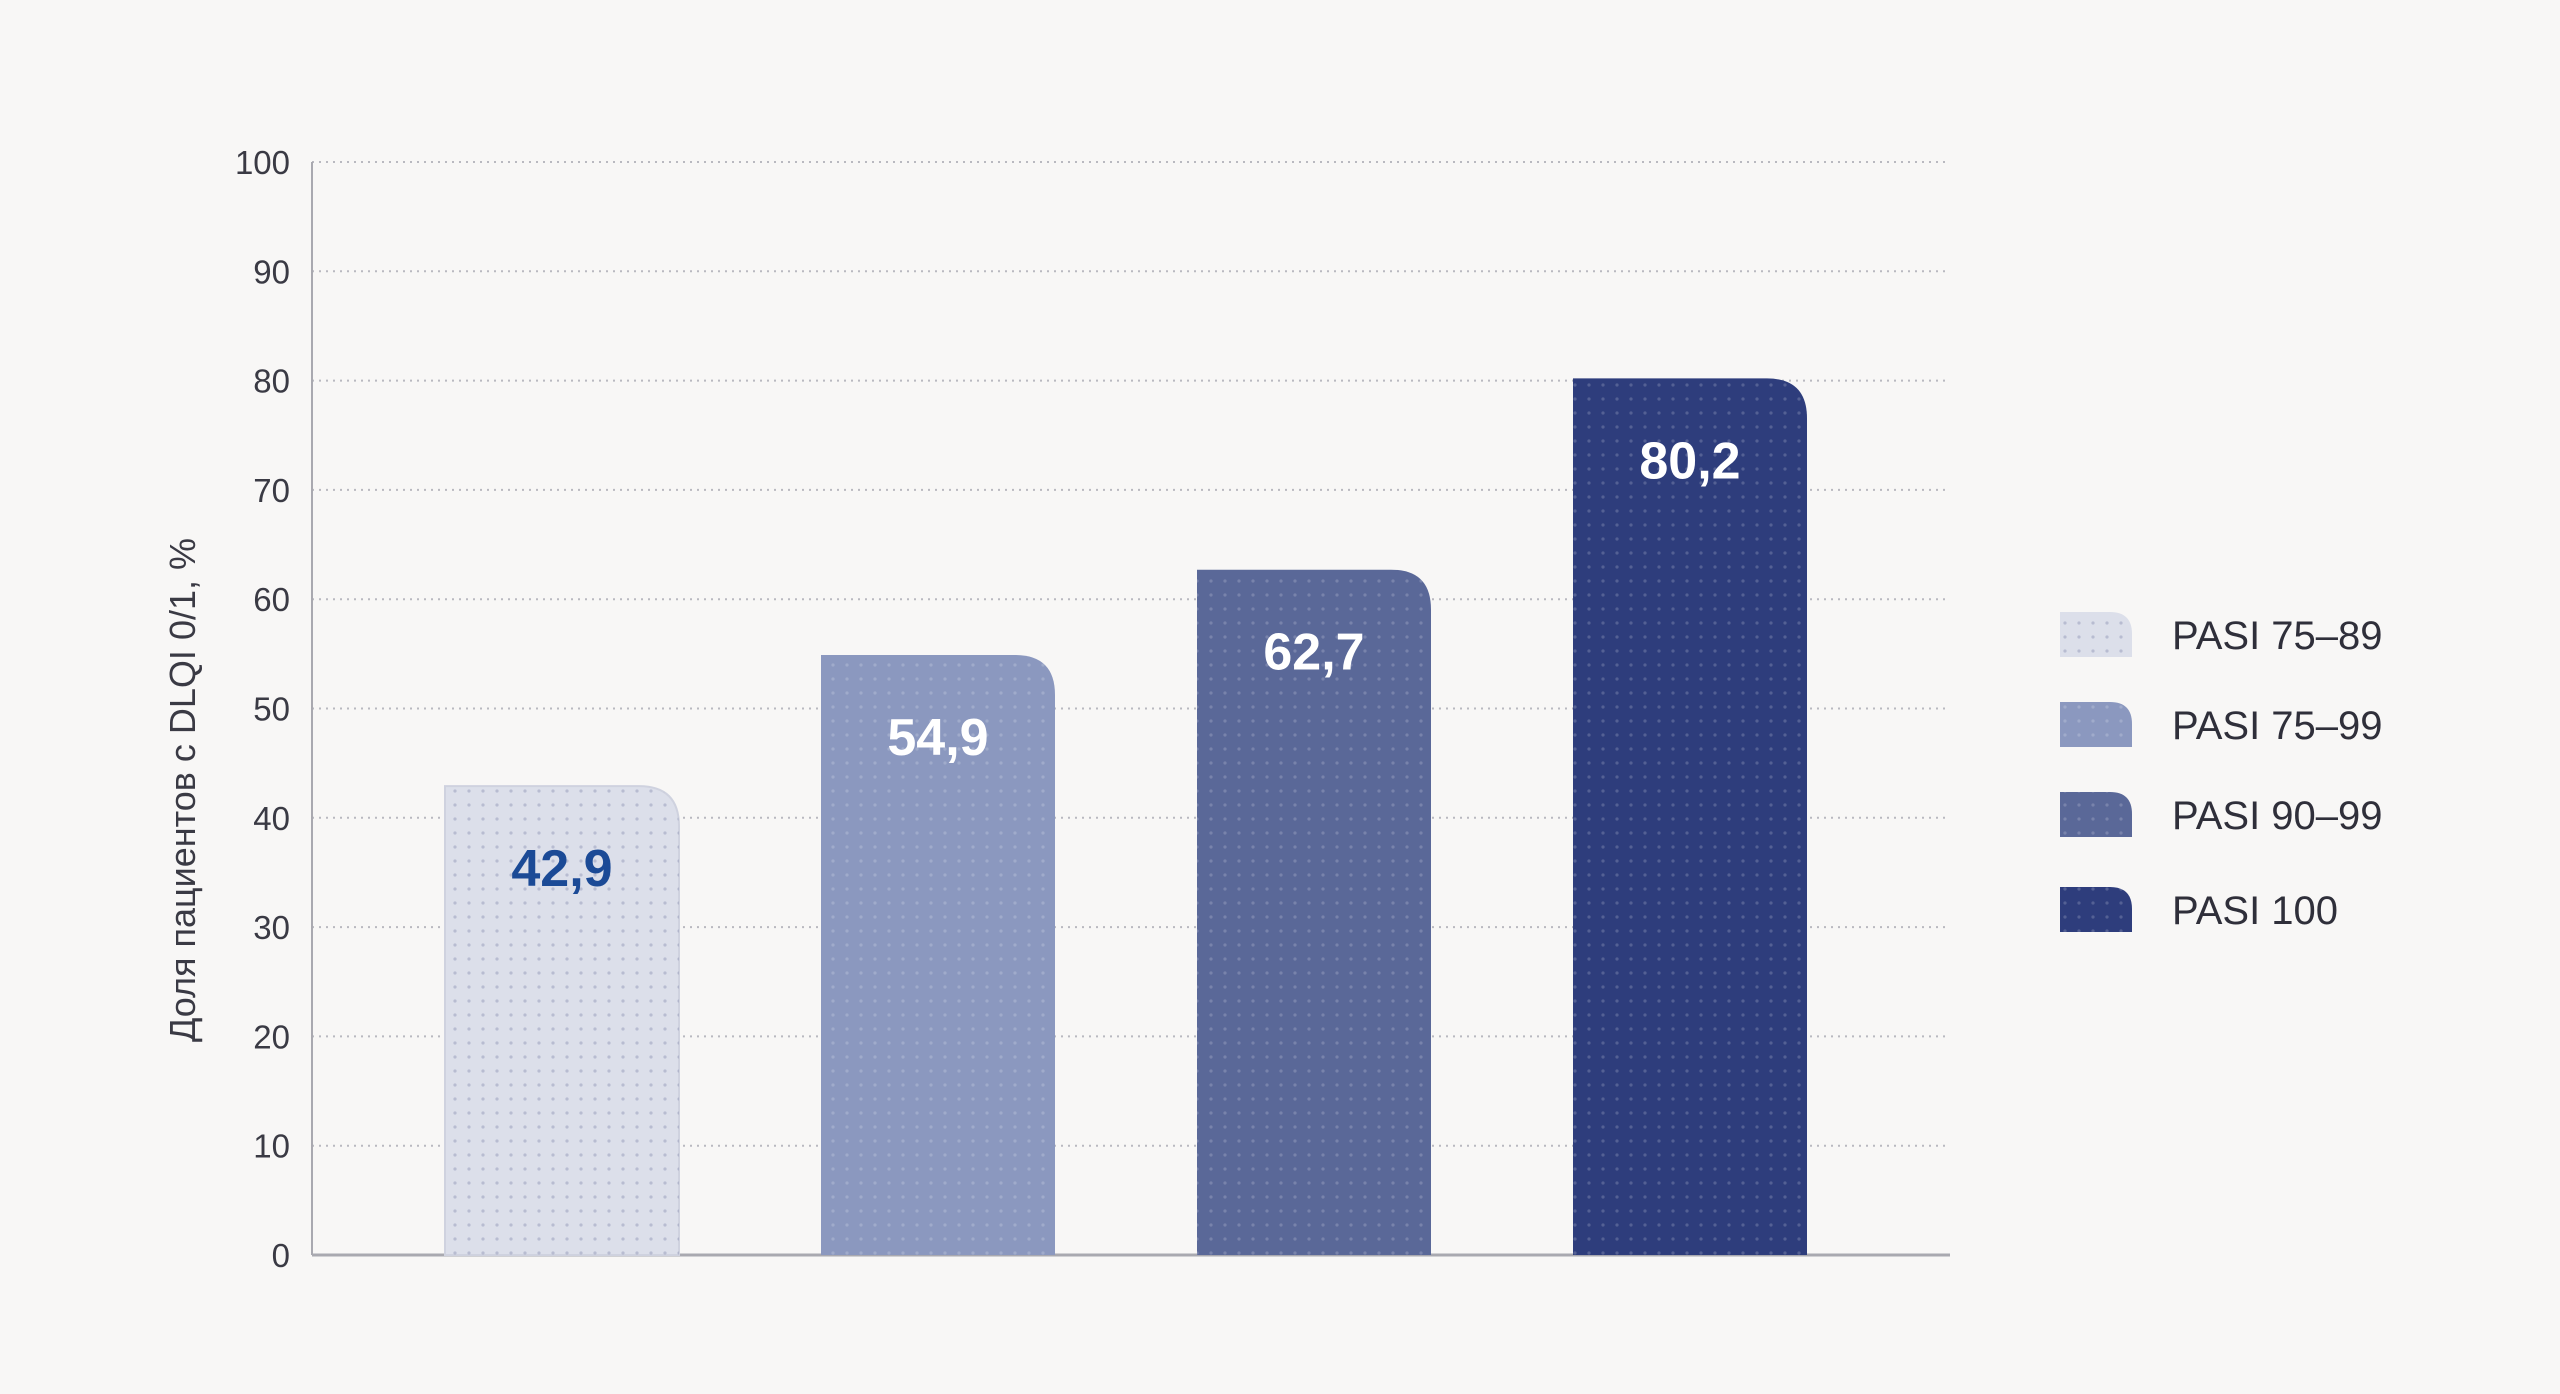 The image size is (2560, 1394). Describe the element at coordinates (271, 709) in the screenshot. I see `y-tick-label-50: 50` at that location.